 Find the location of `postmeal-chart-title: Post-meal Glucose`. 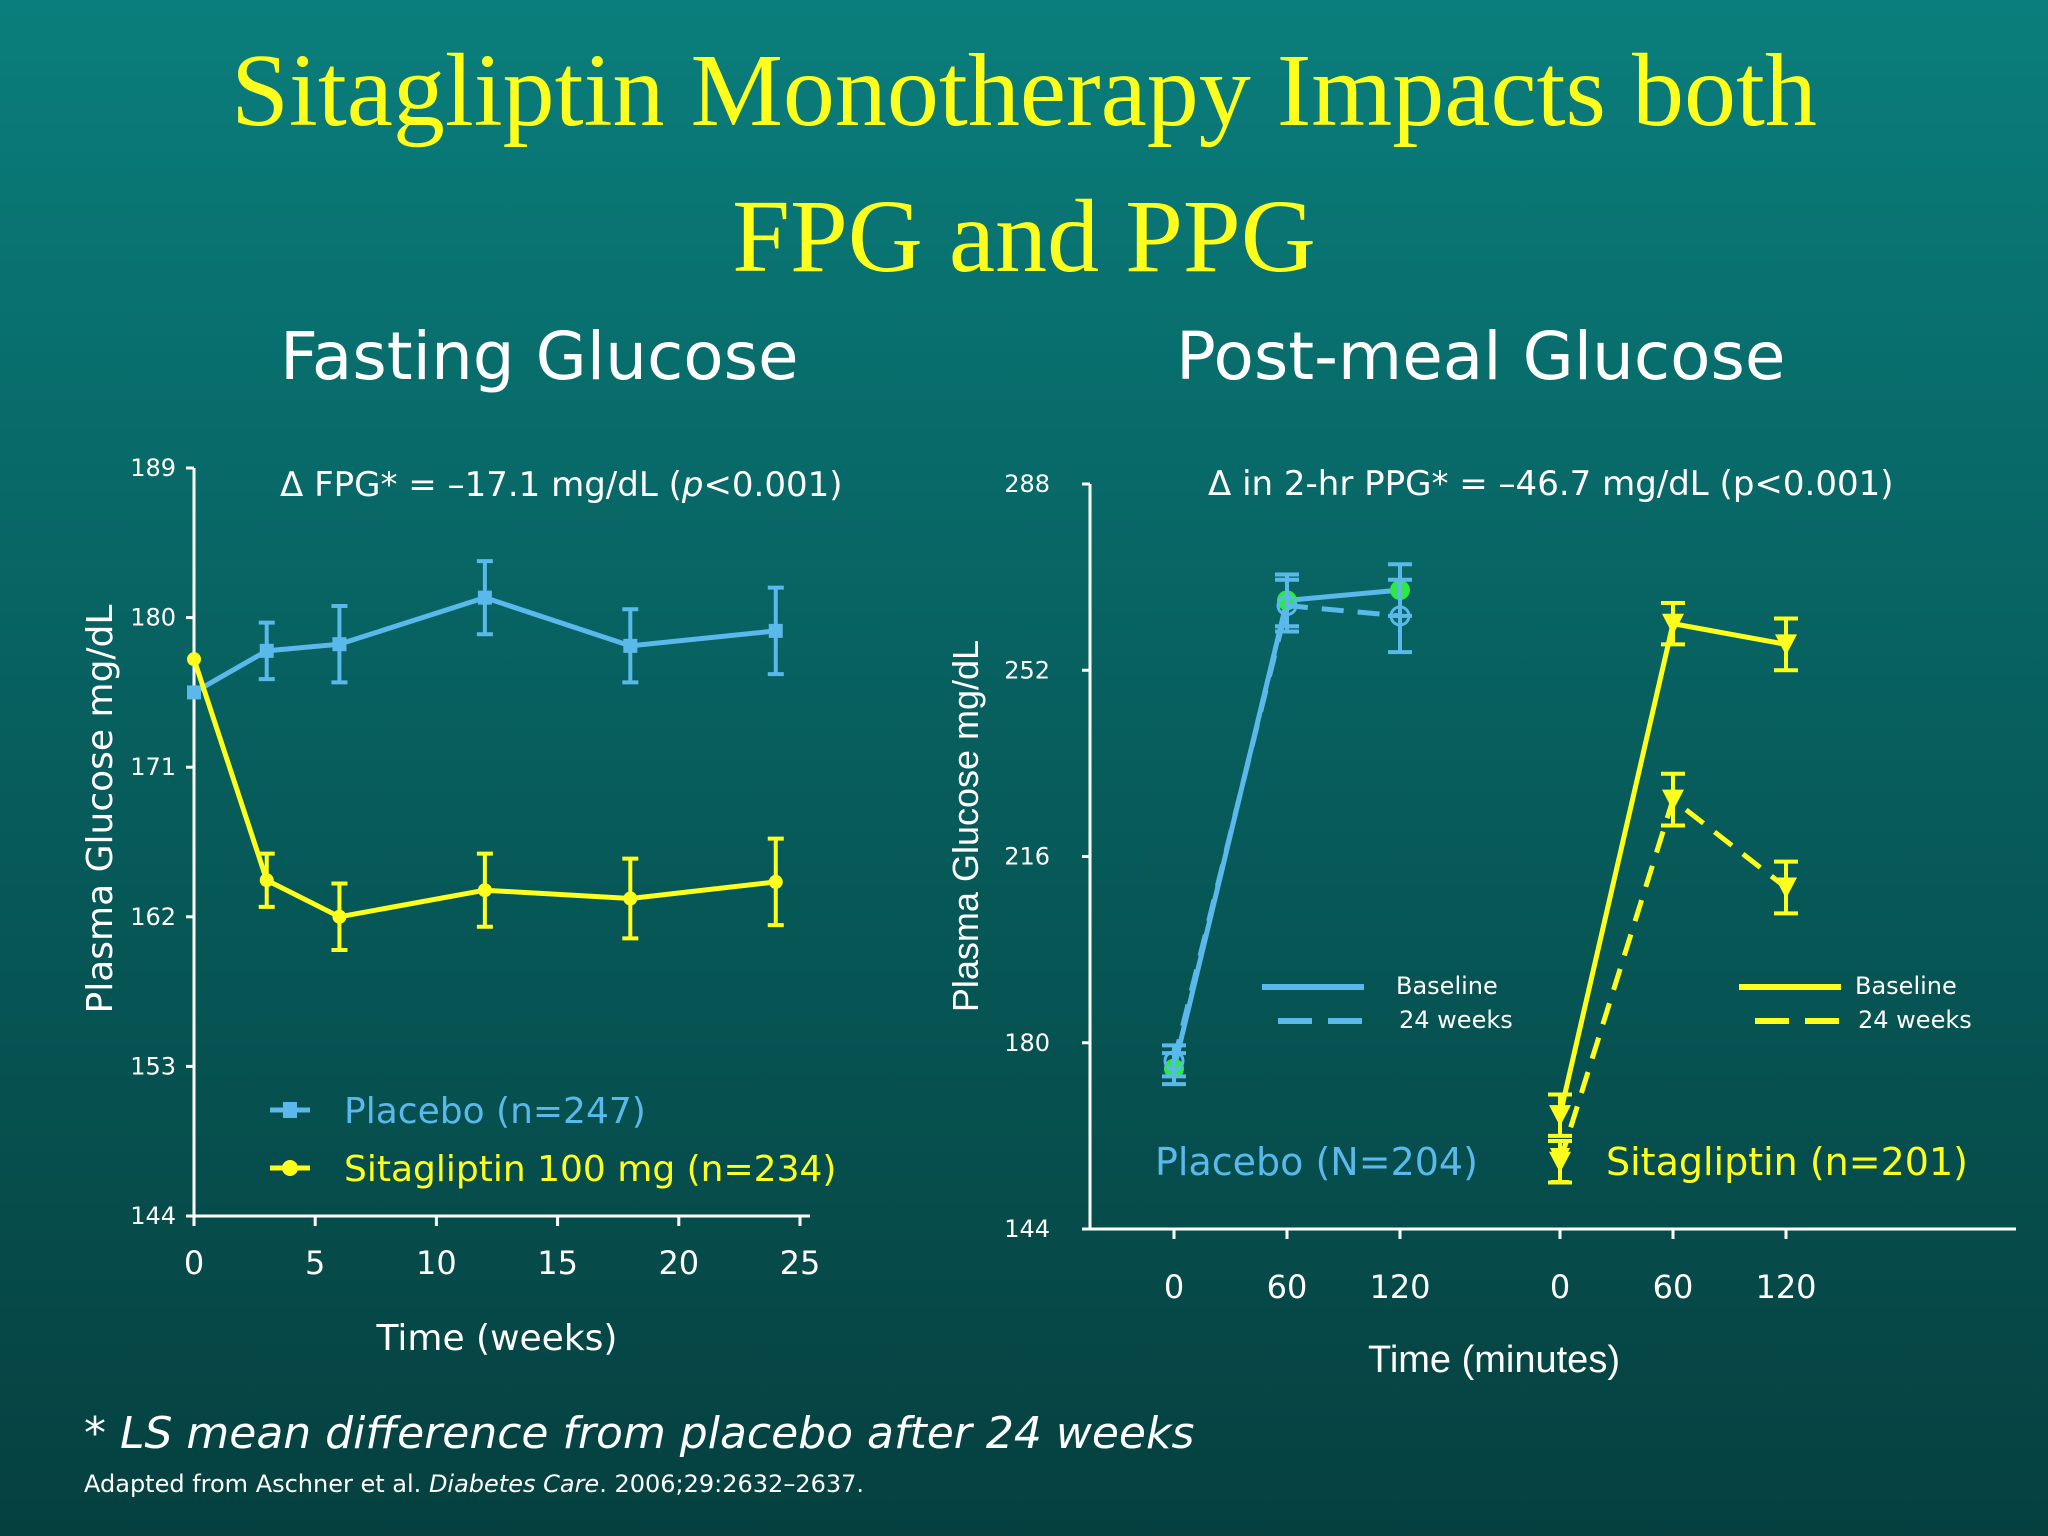

postmeal-chart-title: Post-meal Glucose is located at coordinates (1481, 356).